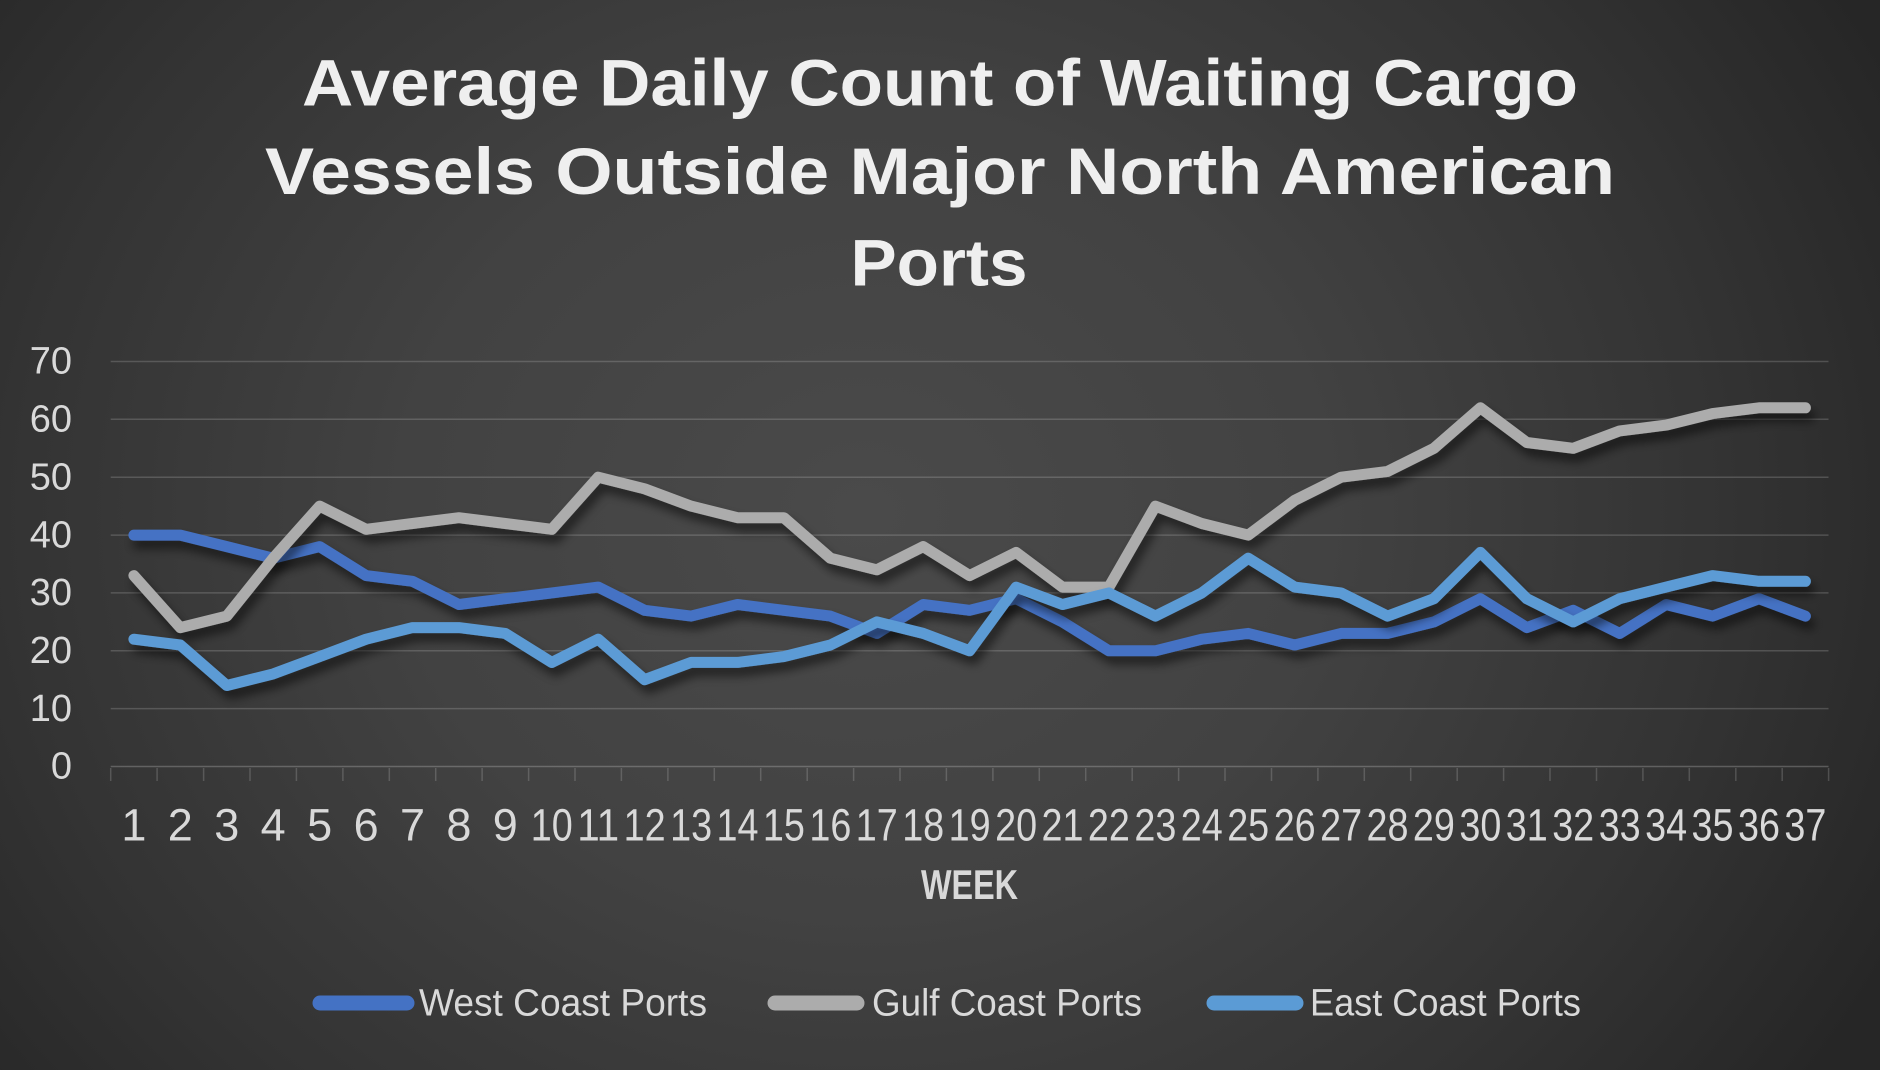  Describe the element at coordinates (969, 884) in the screenshot. I see `svg-text: WEEK` at that location.